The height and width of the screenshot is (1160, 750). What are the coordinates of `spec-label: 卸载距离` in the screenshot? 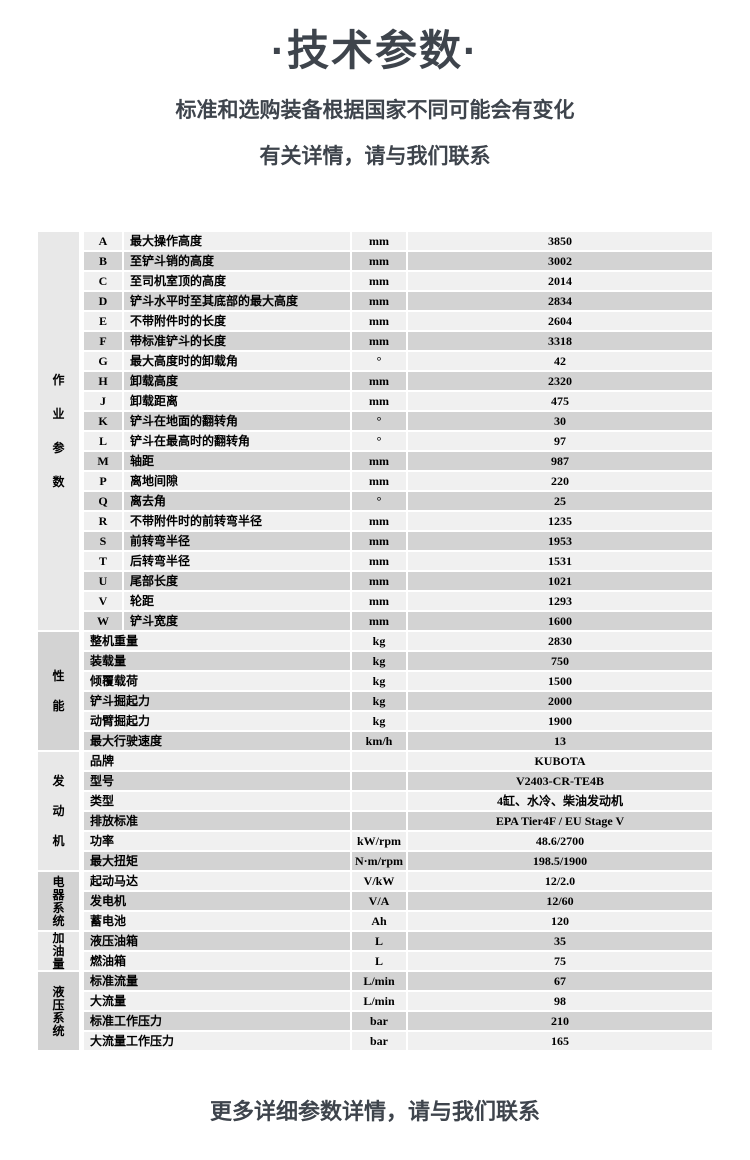 It's located at (237, 401).